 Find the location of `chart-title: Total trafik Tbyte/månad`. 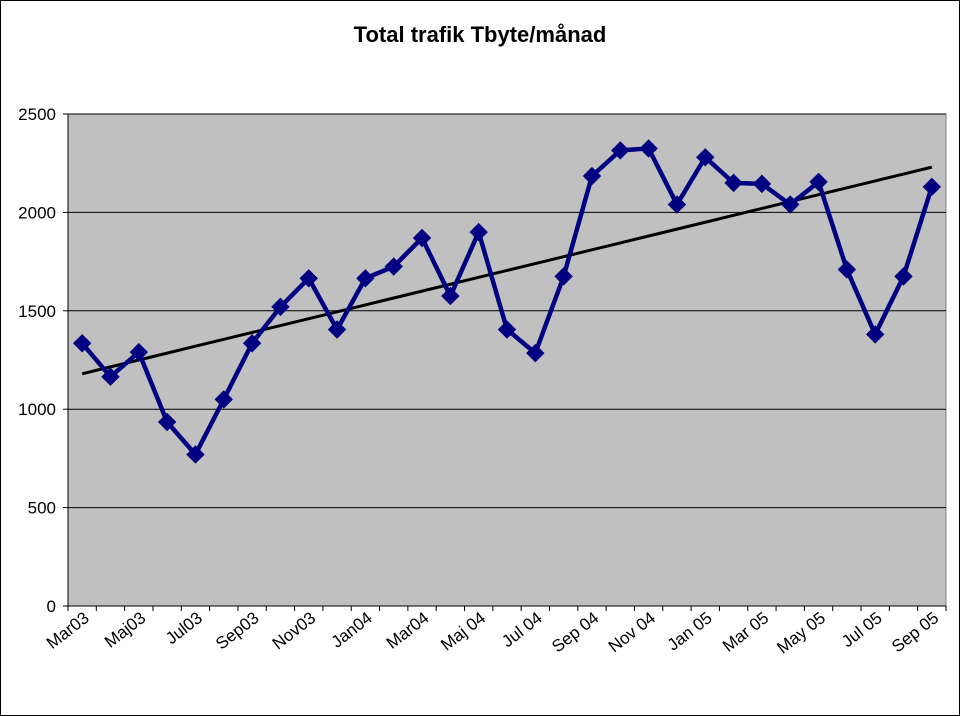

chart-title: Total trafik Tbyte/månad is located at coordinates (480, 34).